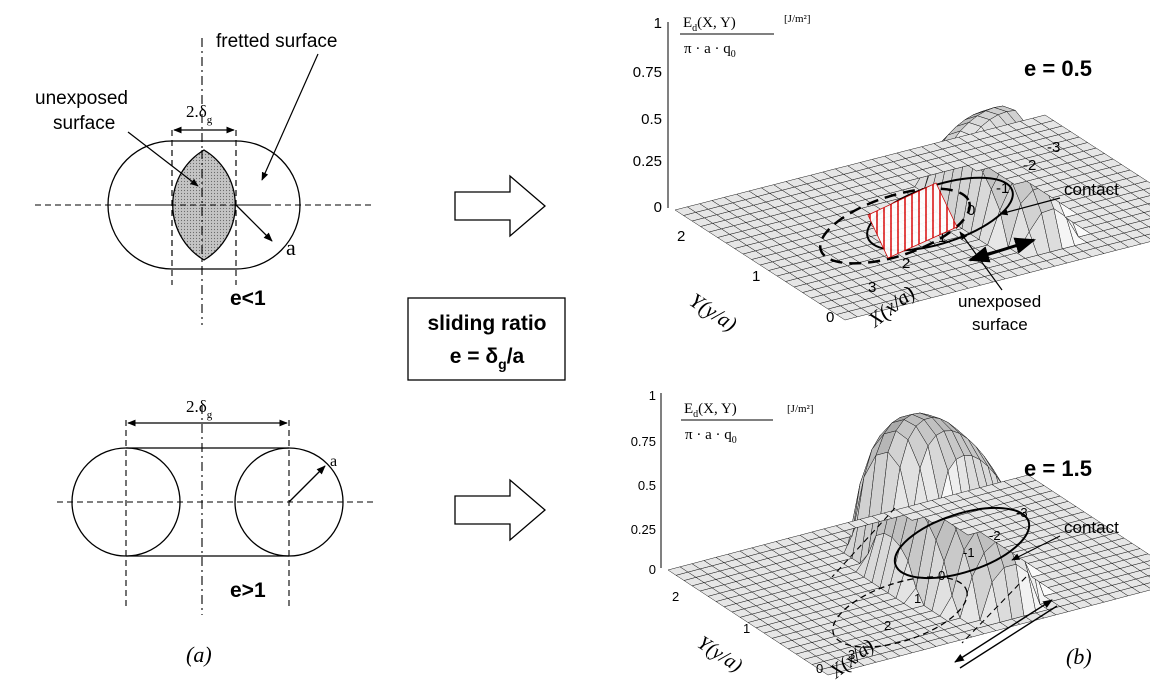  What do you see at coordinates (486, 323) in the screenshot?
I see `sliding-ratio-title: sliding ratio` at bounding box center [486, 323].